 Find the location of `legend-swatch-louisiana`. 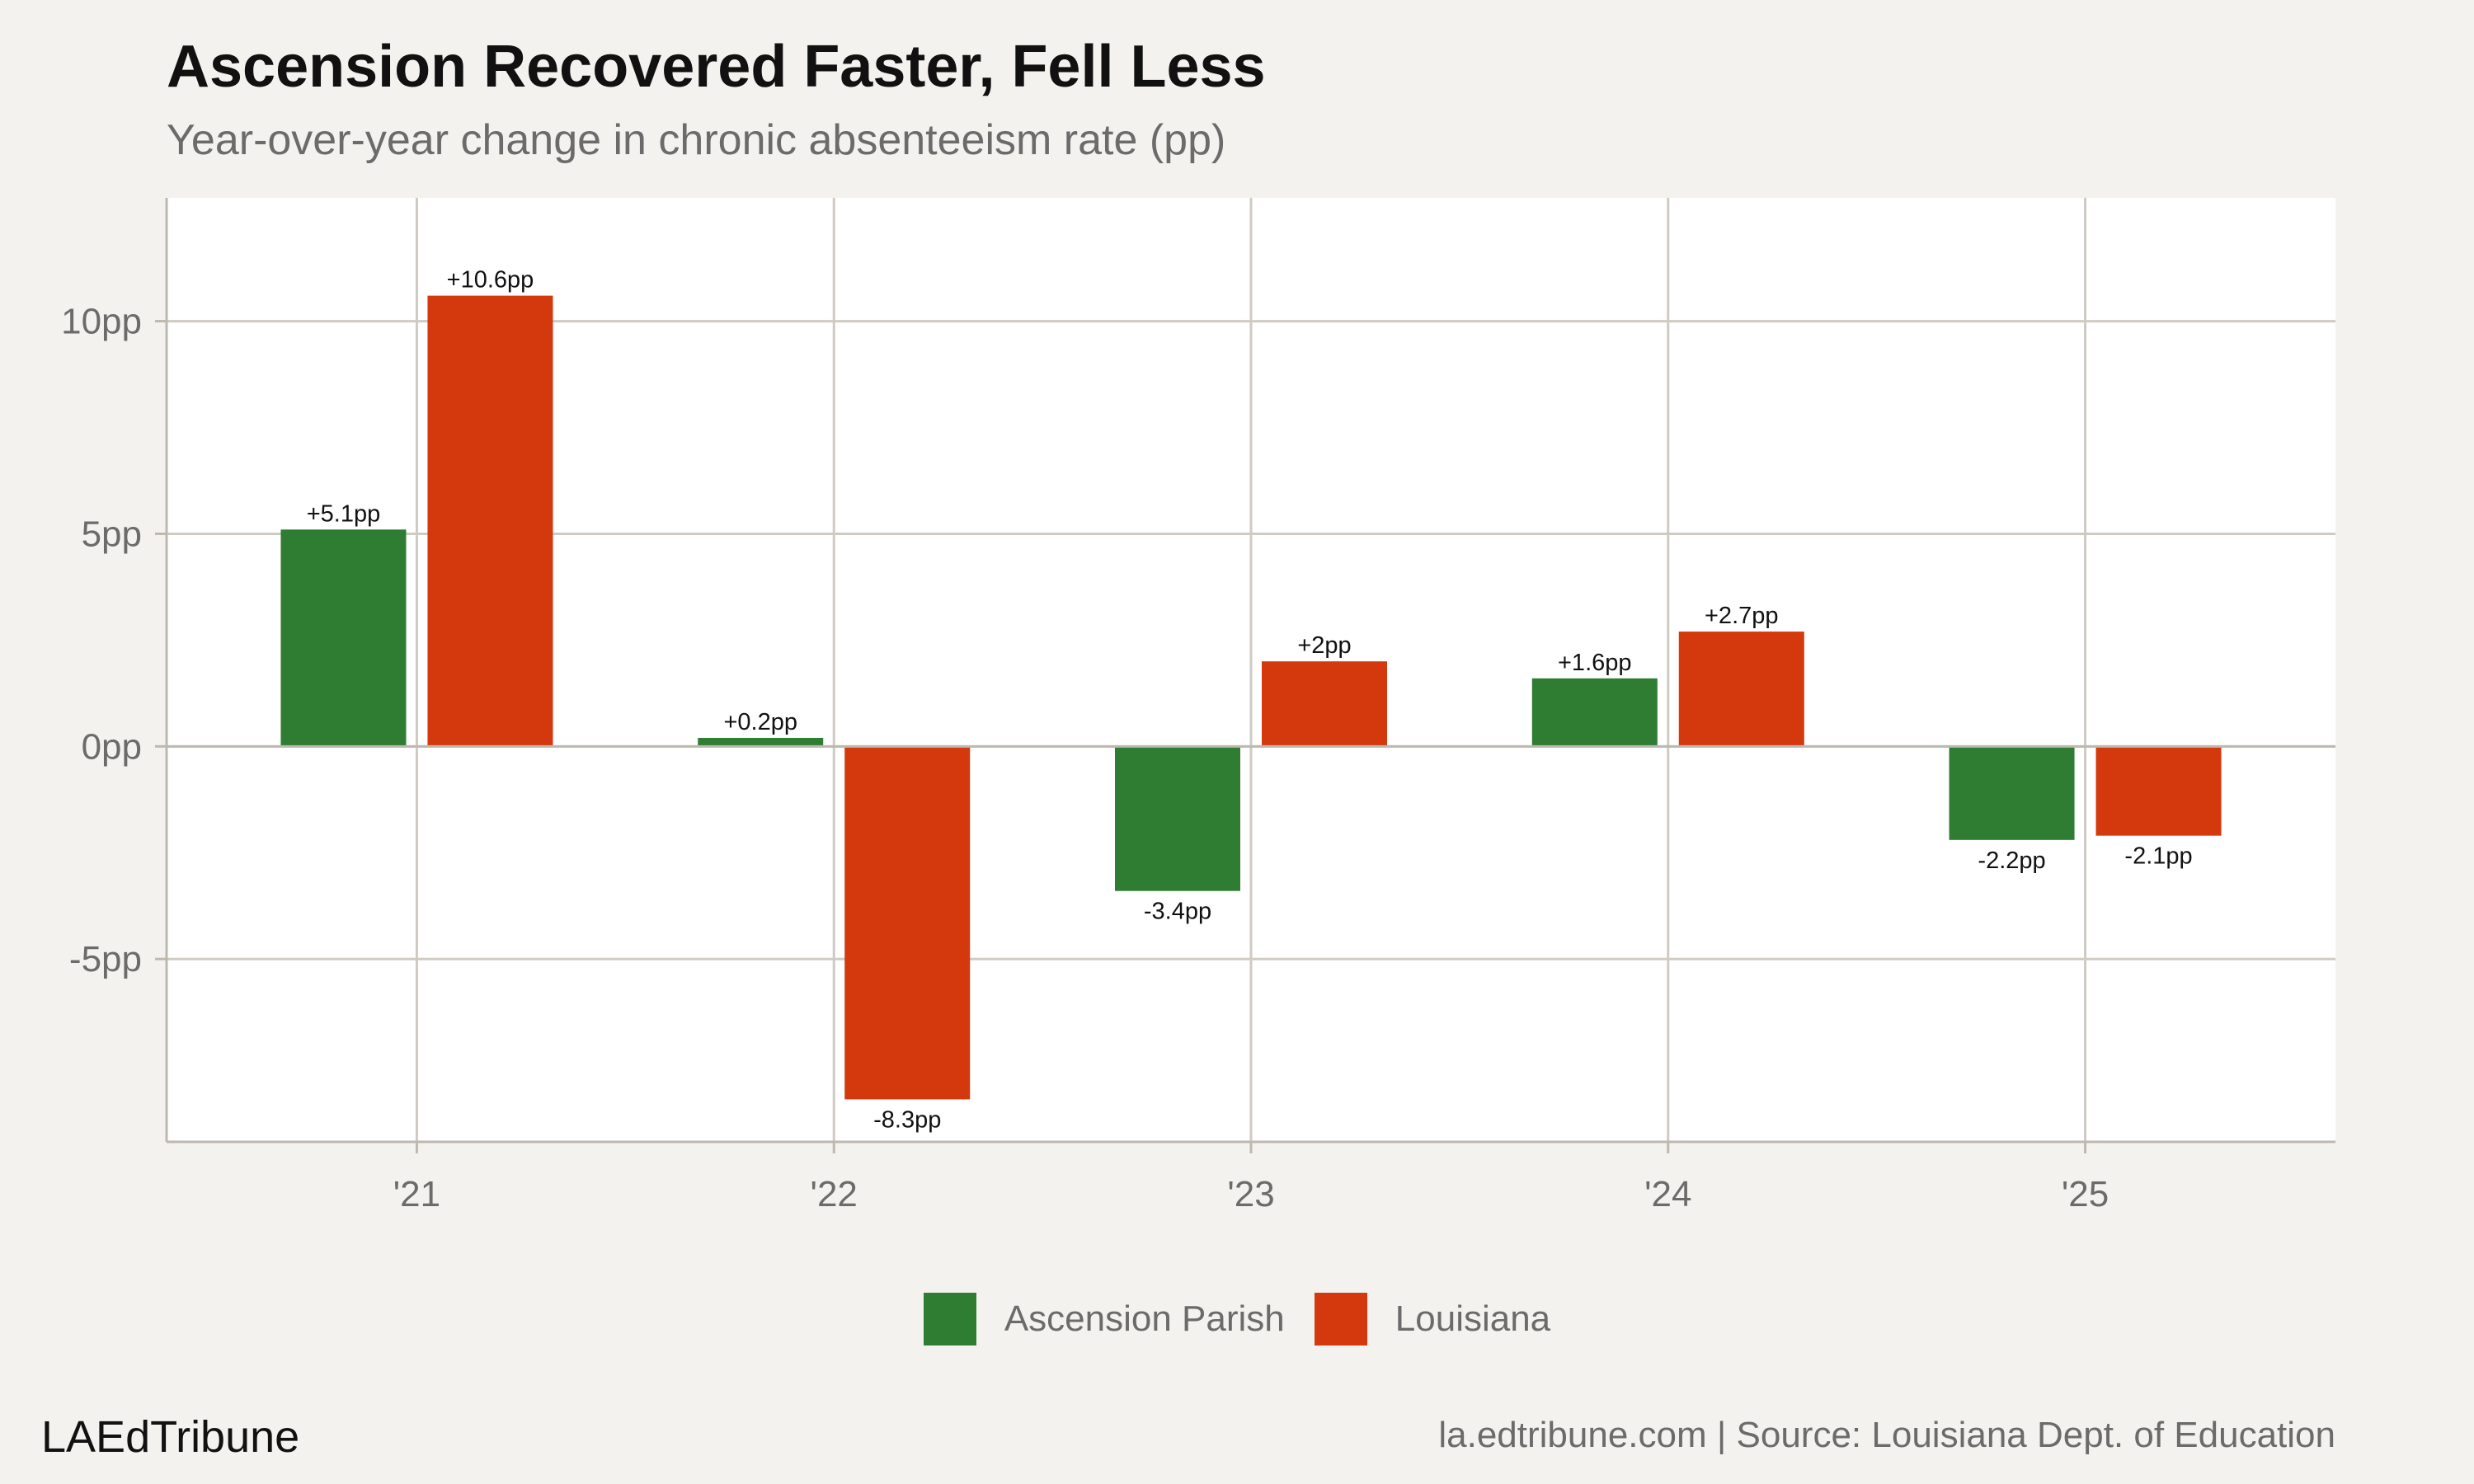

legend-swatch-louisiana is located at coordinates (1340, 1319).